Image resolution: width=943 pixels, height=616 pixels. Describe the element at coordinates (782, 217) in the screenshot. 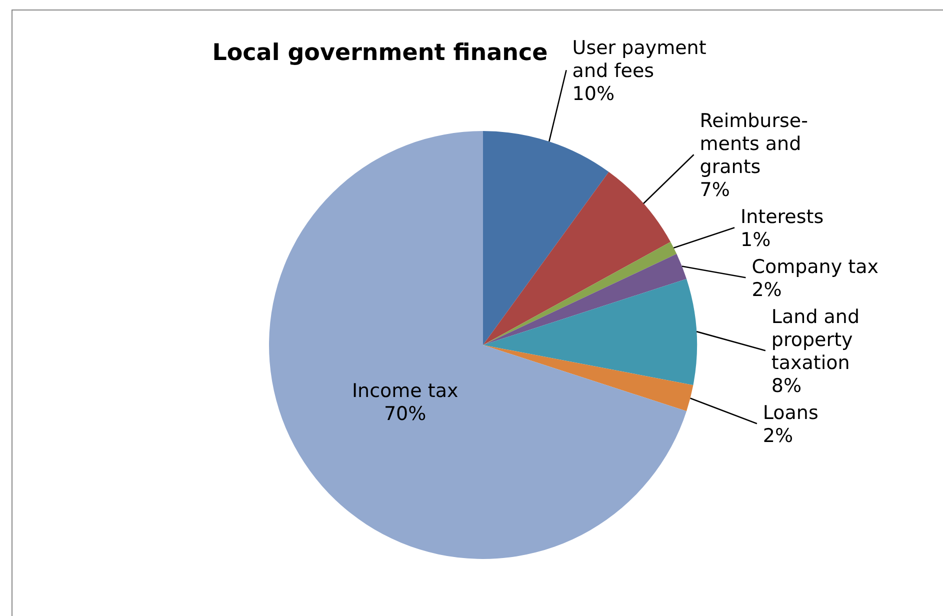

I see `slice-label: Interests` at that location.